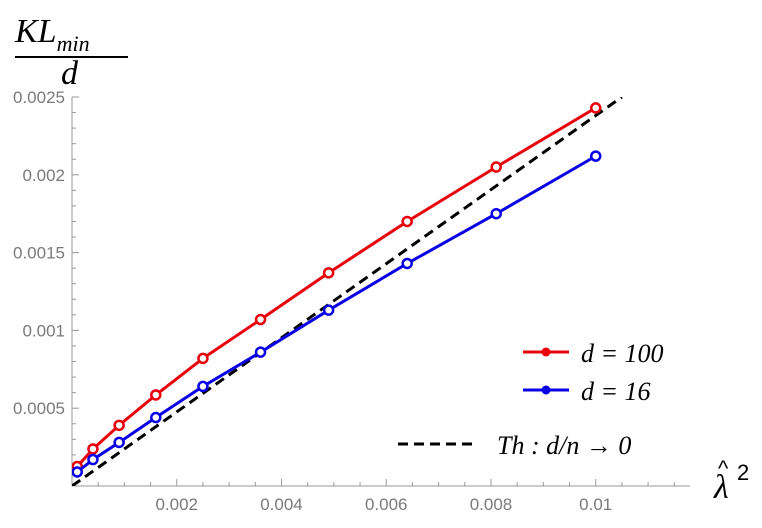 This screenshot has height=528, width=762. What do you see at coordinates (721, 487) in the screenshot?
I see `x-label-symbol: λ` at bounding box center [721, 487].